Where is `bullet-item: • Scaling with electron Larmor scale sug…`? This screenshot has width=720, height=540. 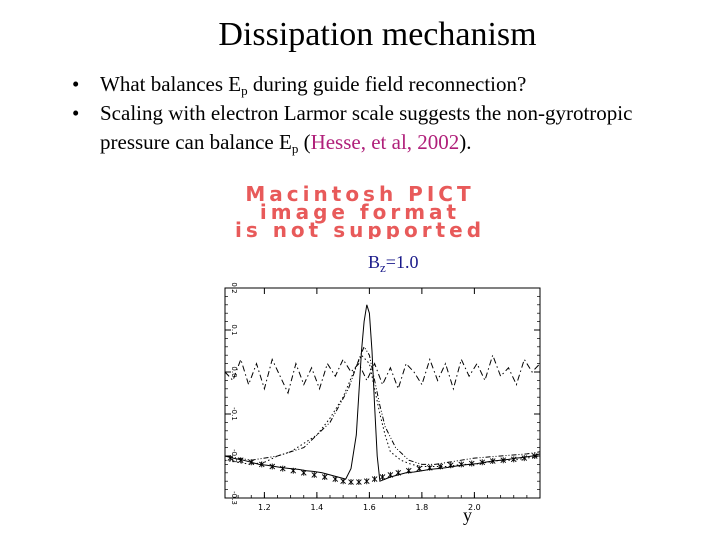
bullet-item: • Scaling with electron Larmor scale sug… is located at coordinates (382, 128).